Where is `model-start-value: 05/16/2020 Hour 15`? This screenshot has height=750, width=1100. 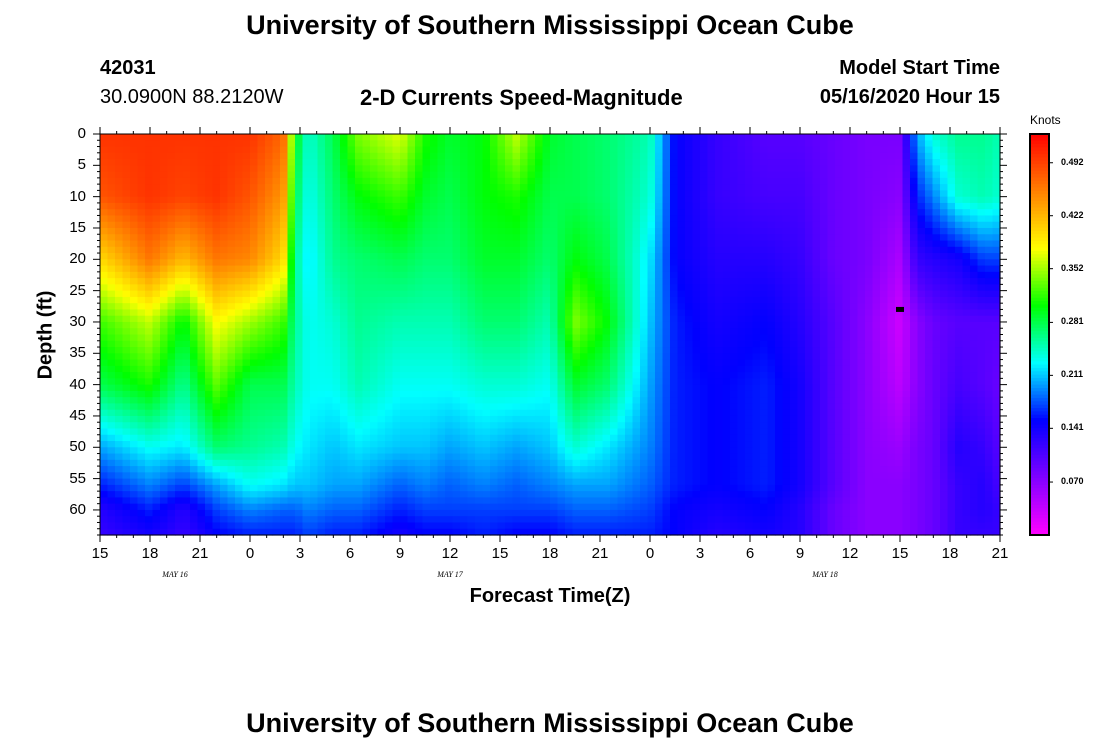
model-start-value: 05/16/2020 Hour 15 is located at coordinates (909, 97).